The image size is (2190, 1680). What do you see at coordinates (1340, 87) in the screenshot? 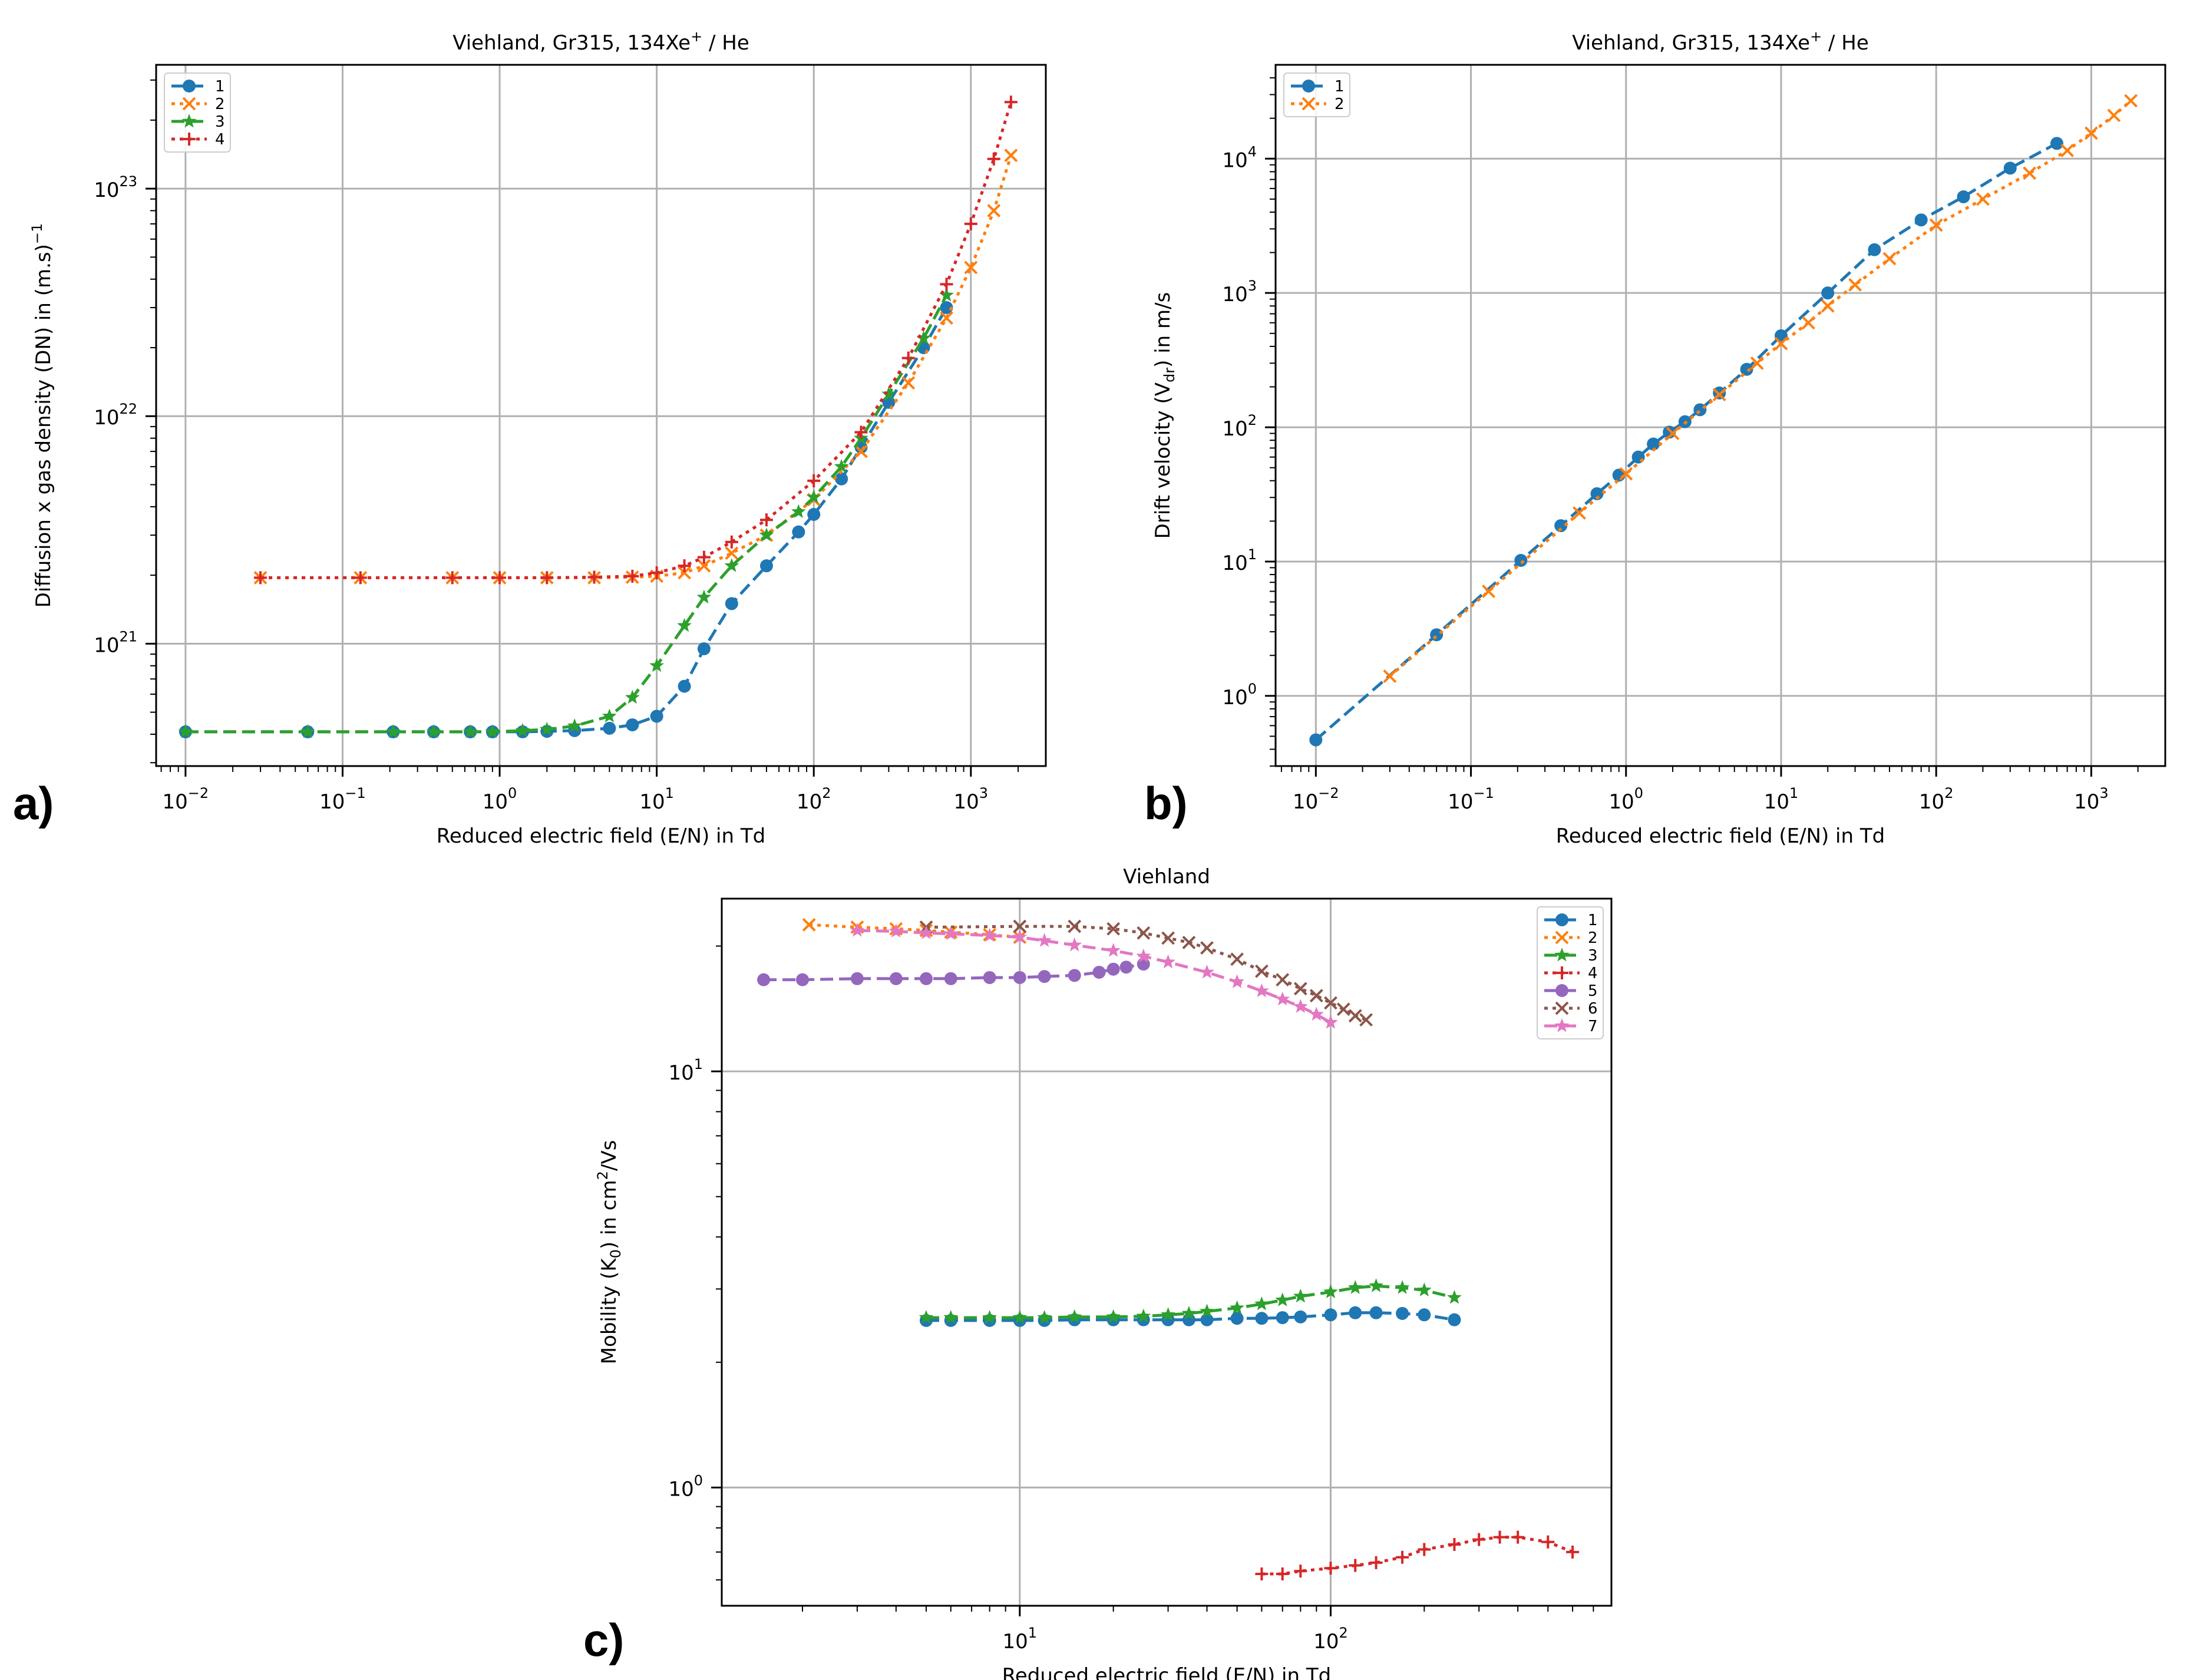
I see `legend-label-b-1: 1` at bounding box center [1340, 87].